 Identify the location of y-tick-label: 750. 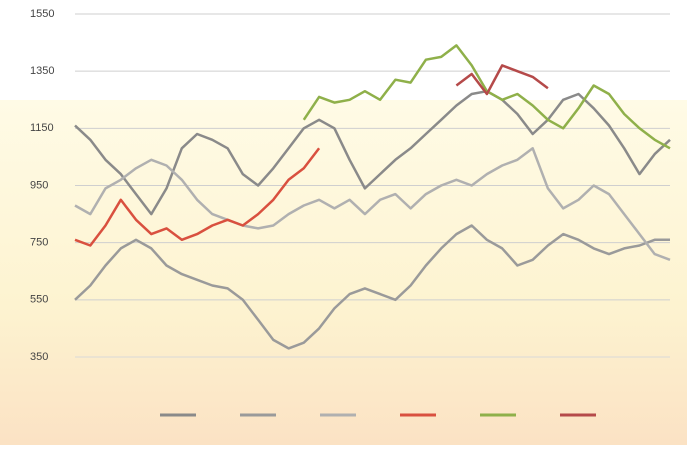
(39, 243).